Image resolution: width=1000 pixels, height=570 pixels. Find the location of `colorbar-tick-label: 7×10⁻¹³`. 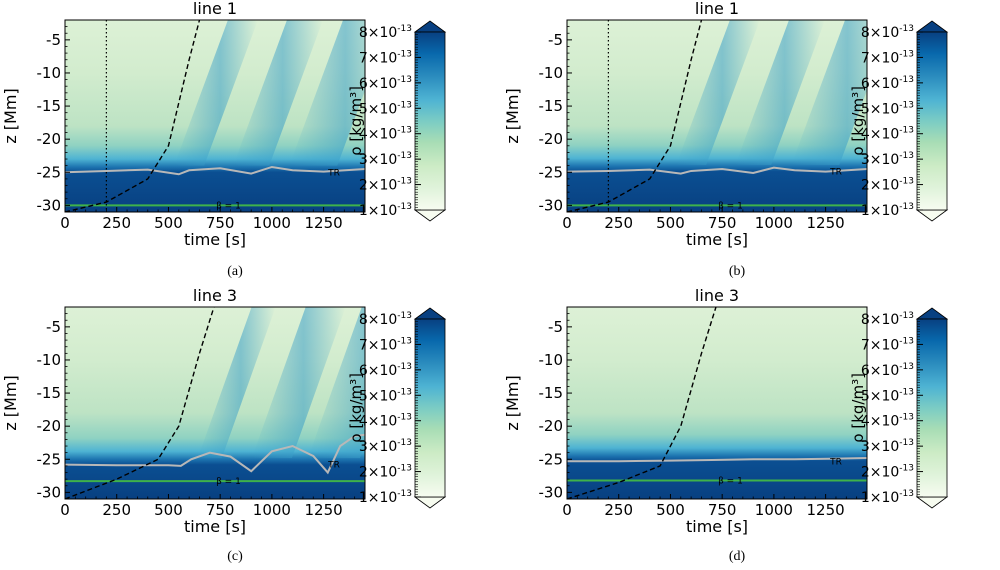

colorbar-tick-label: 7×10⁻¹³ is located at coordinates (385, 344).